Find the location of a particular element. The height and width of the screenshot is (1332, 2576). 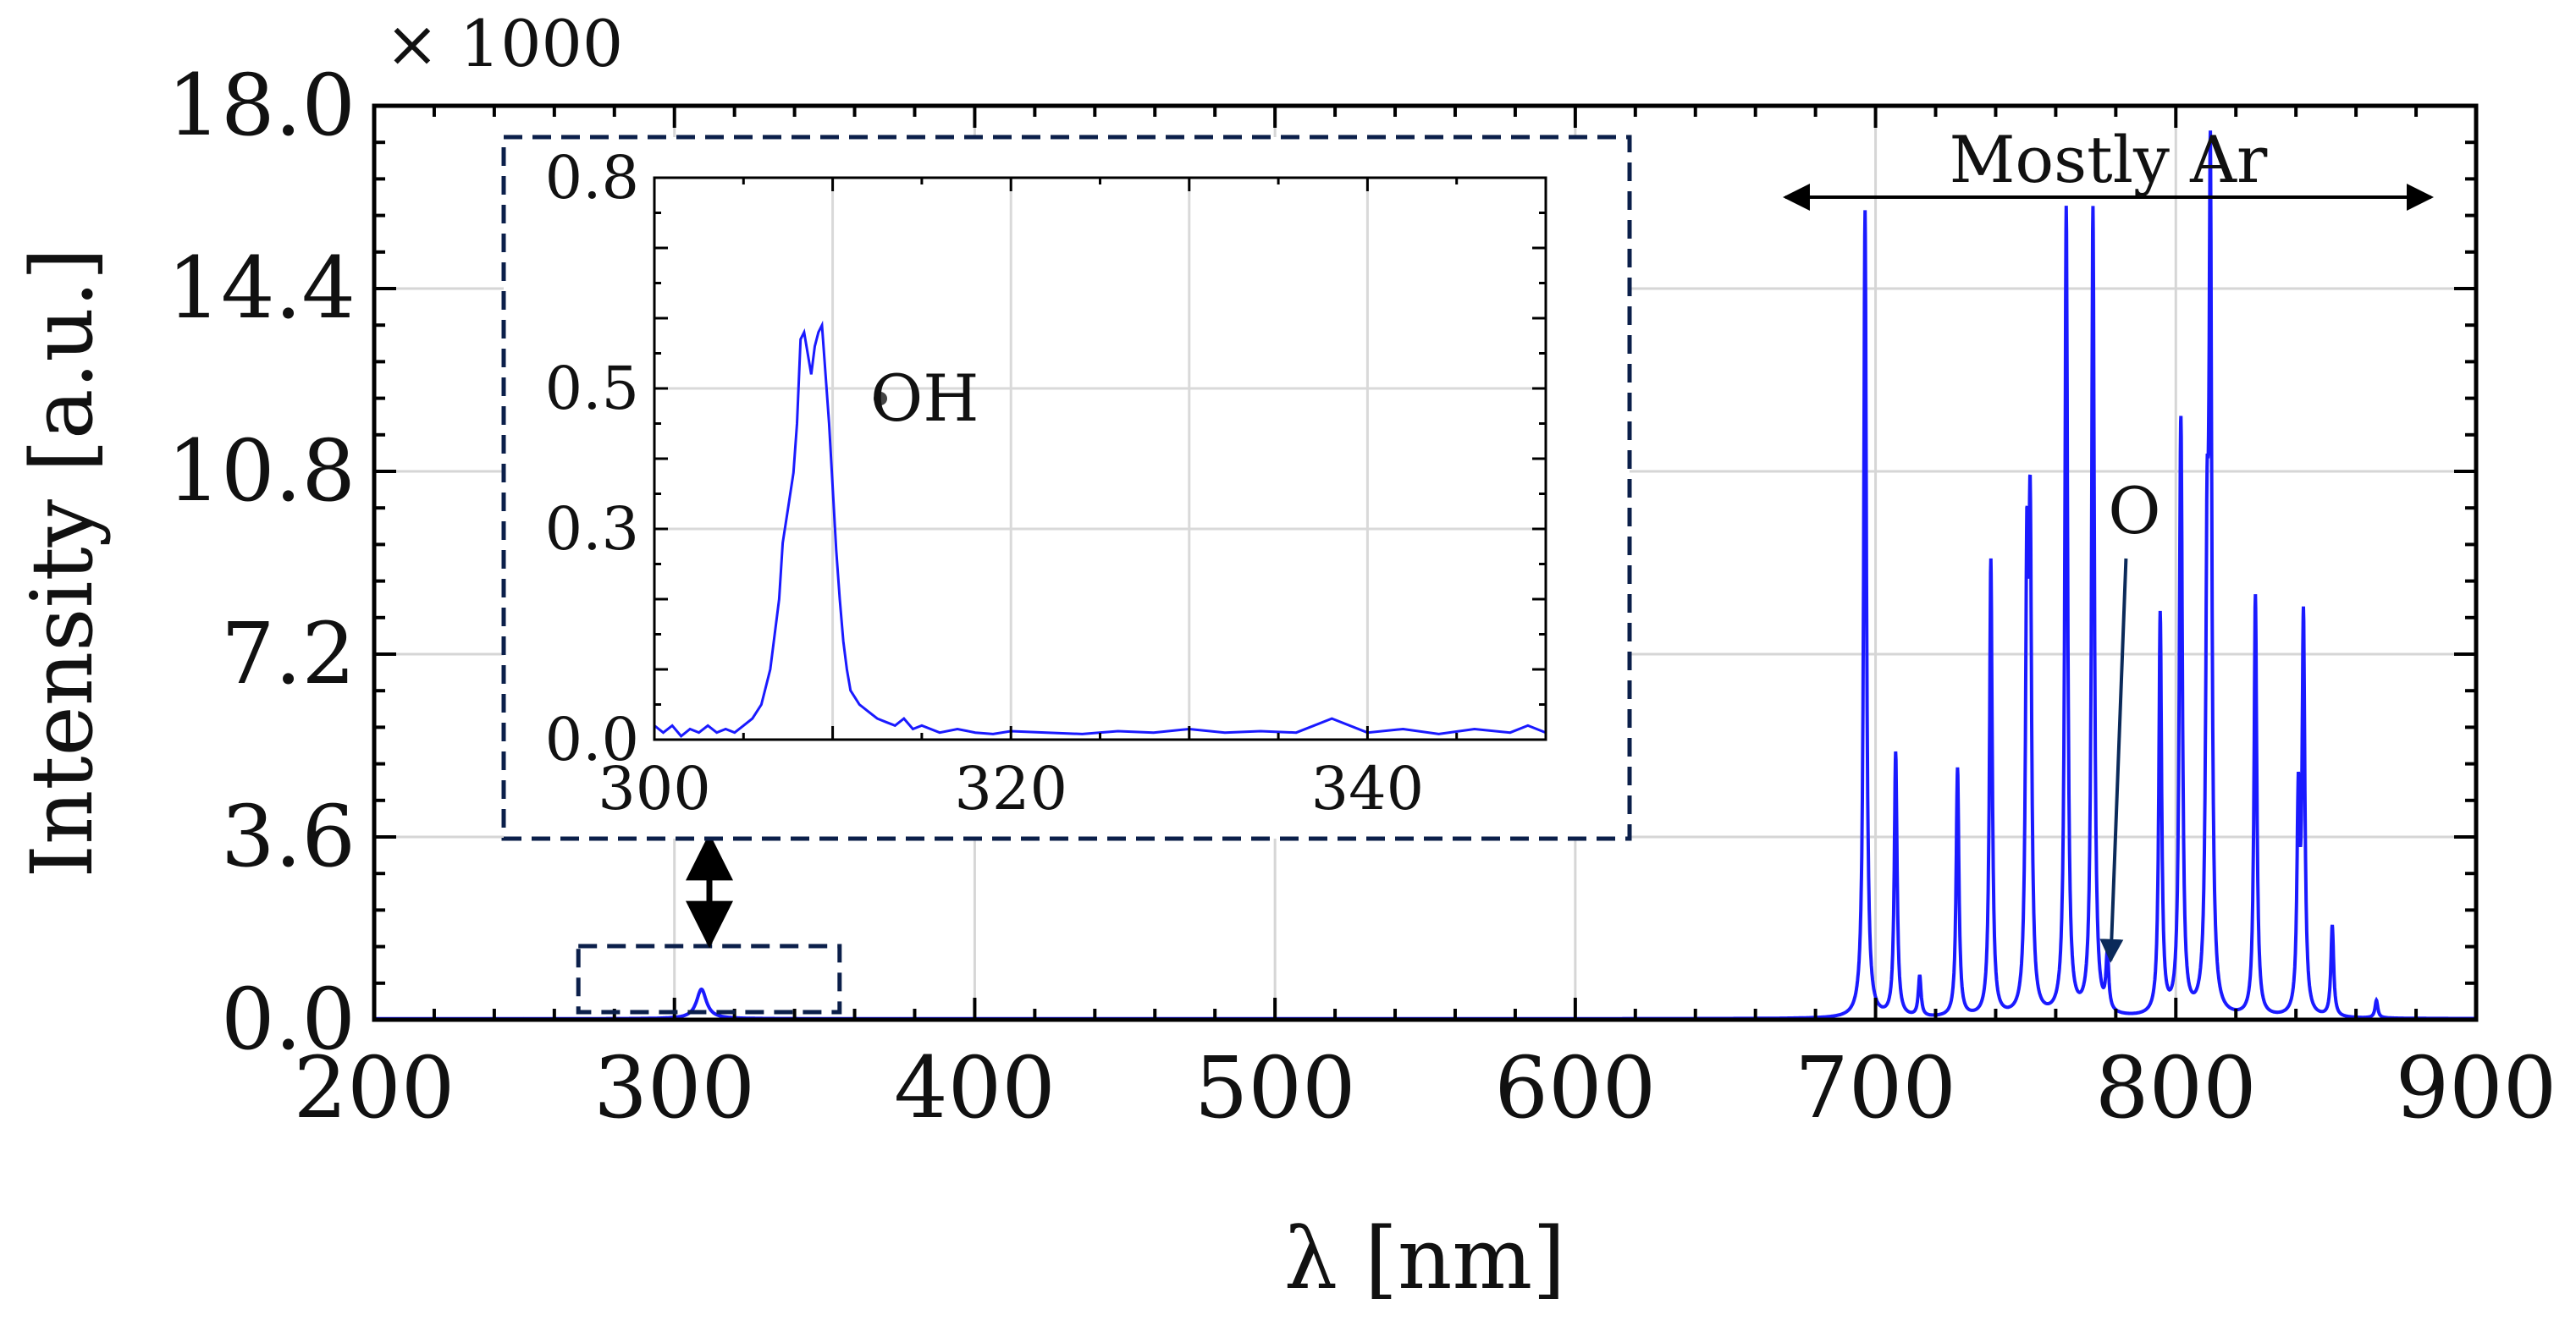

inset-y-tick-label: 0.8 is located at coordinates (592, 178).